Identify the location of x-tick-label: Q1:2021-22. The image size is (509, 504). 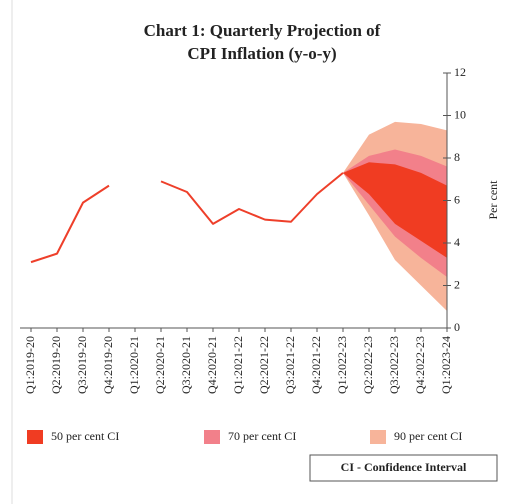
(238, 365).